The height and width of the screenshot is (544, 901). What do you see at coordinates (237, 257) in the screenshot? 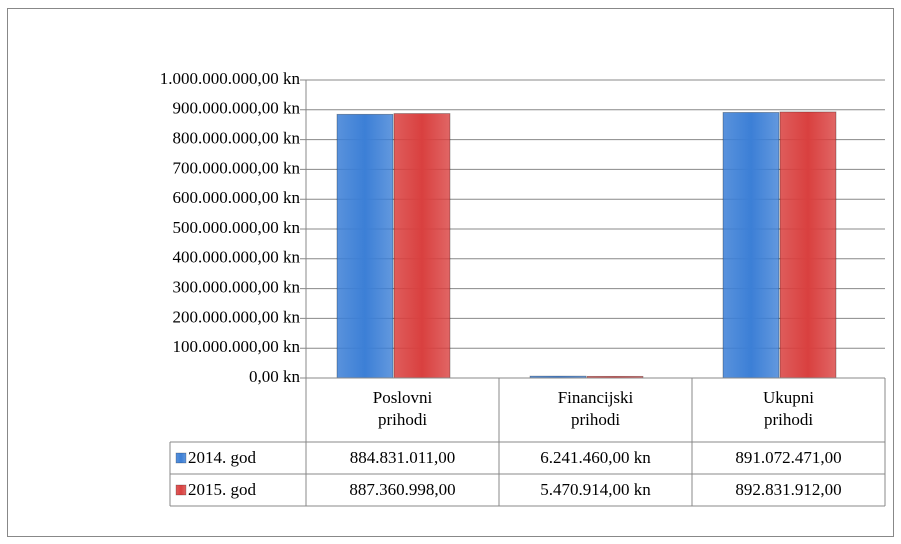
I see `y-tick-label: 400.000.000,00 kn` at bounding box center [237, 257].